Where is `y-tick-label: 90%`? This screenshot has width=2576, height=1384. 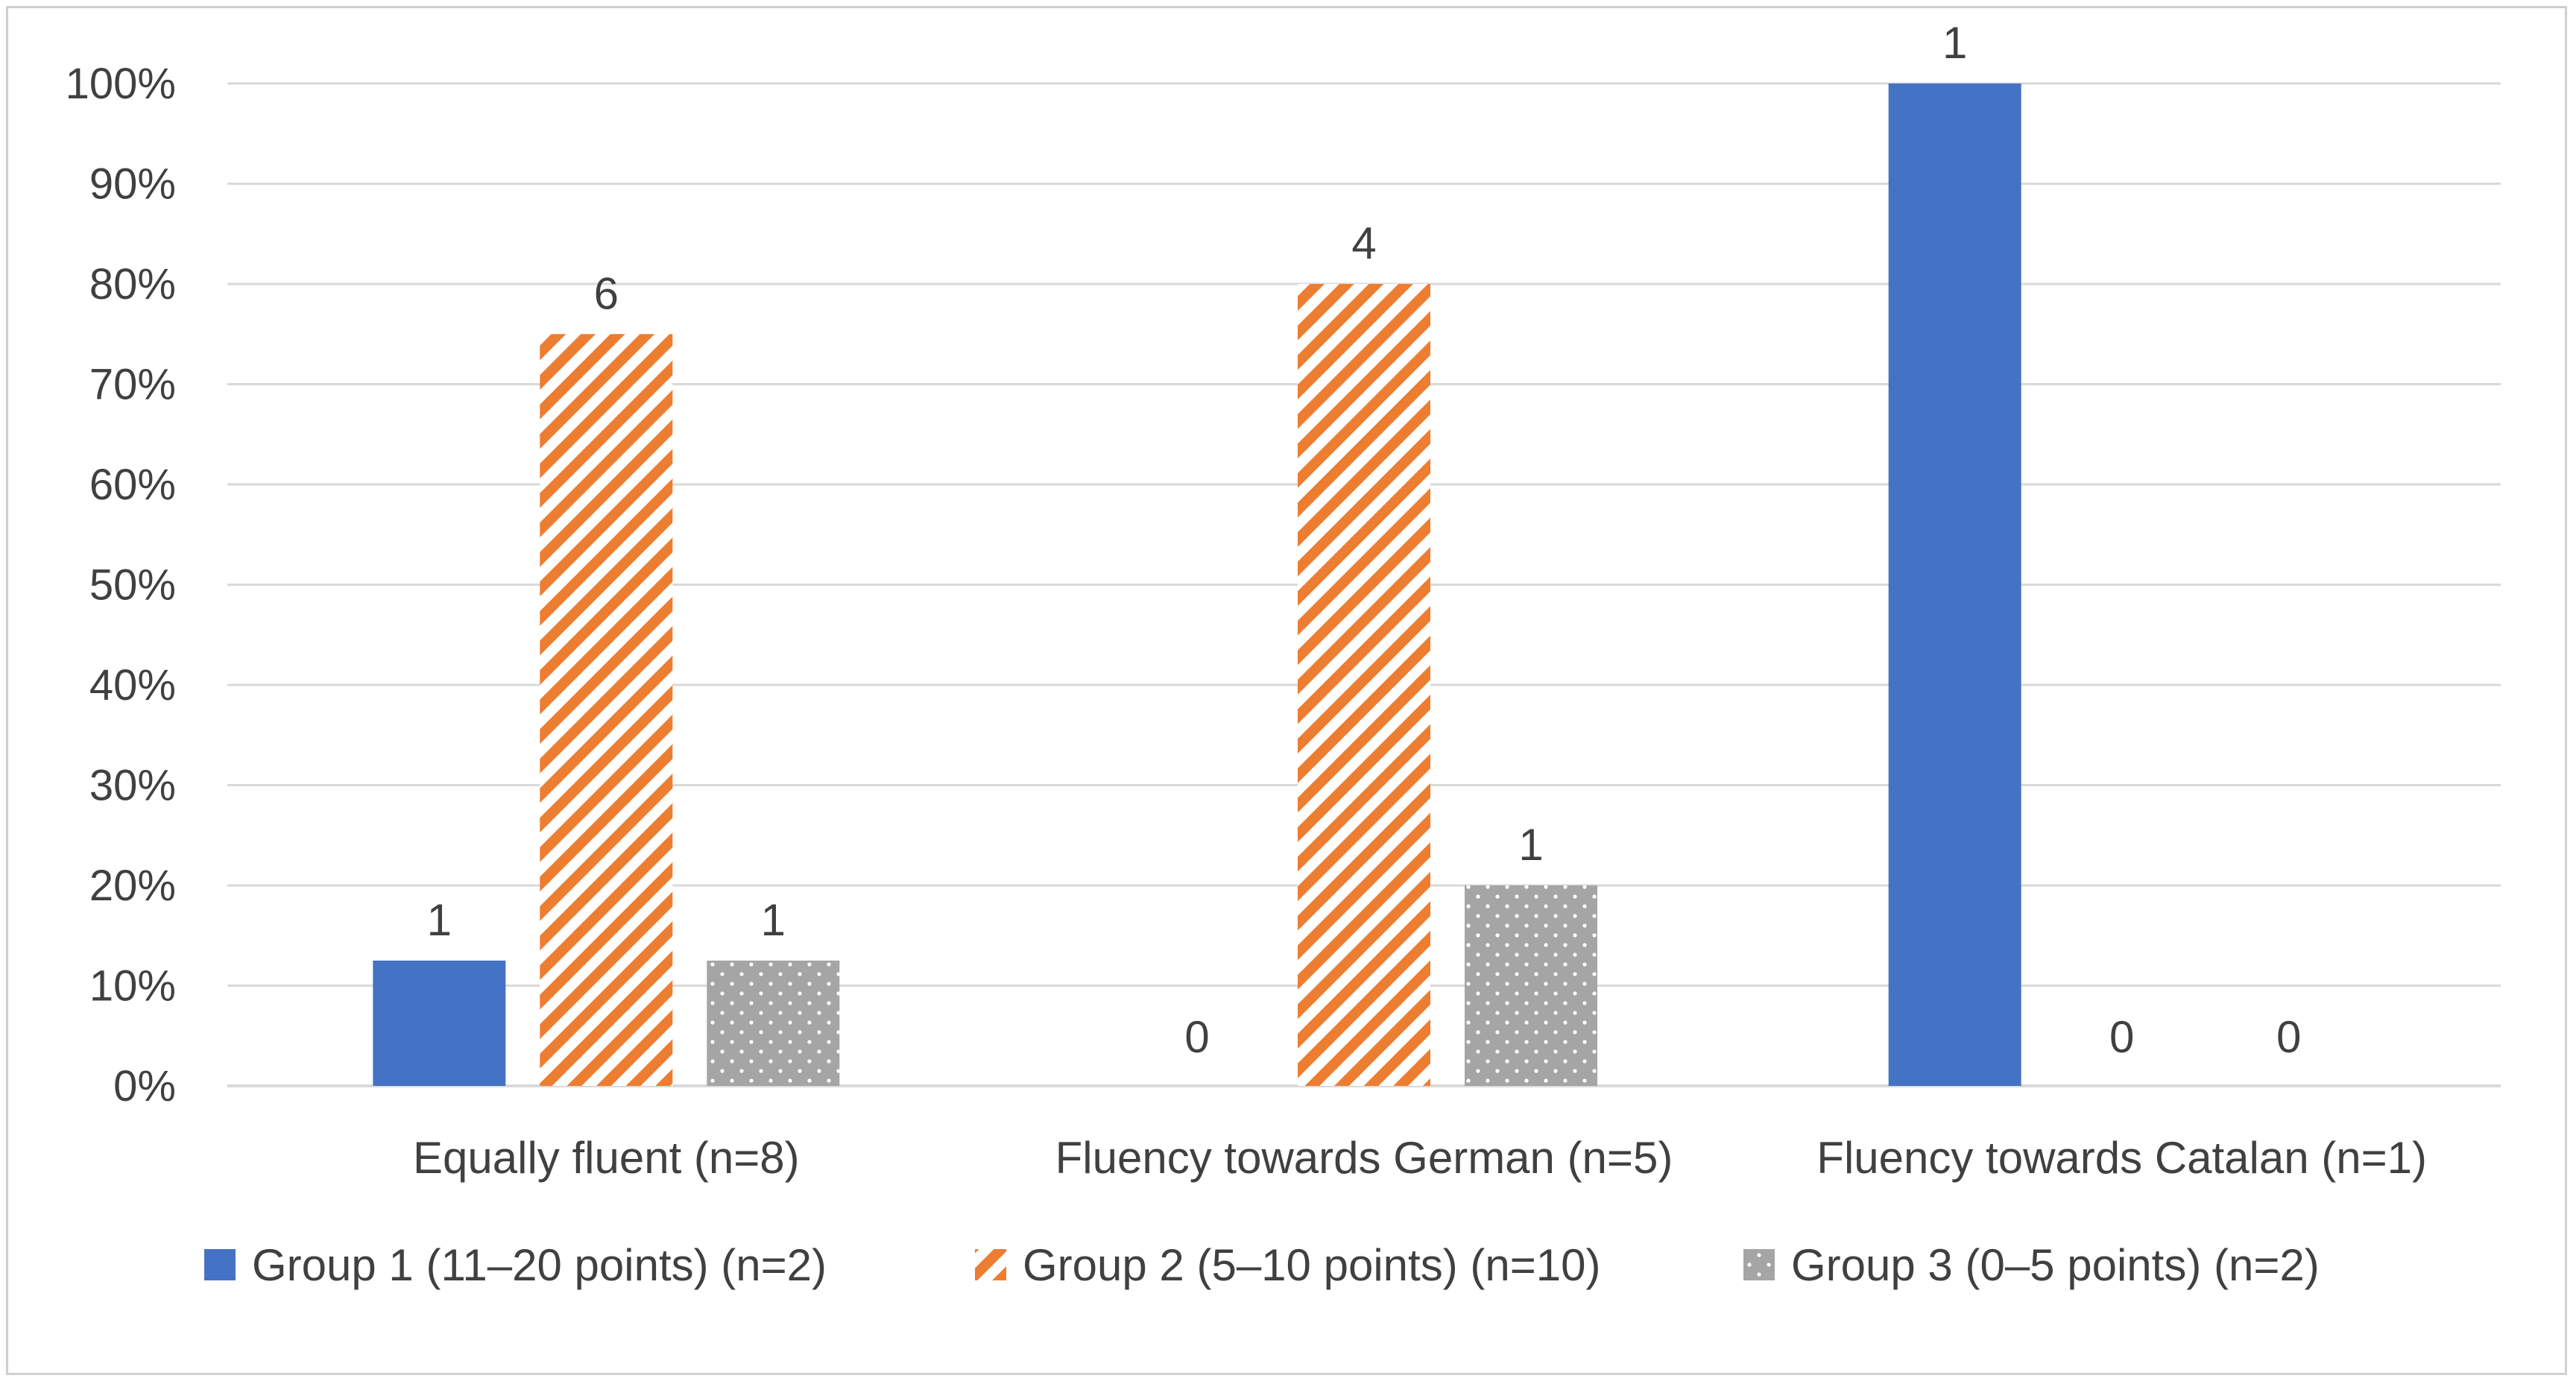
y-tick-label: 90% is located at coordinates (132, 184).